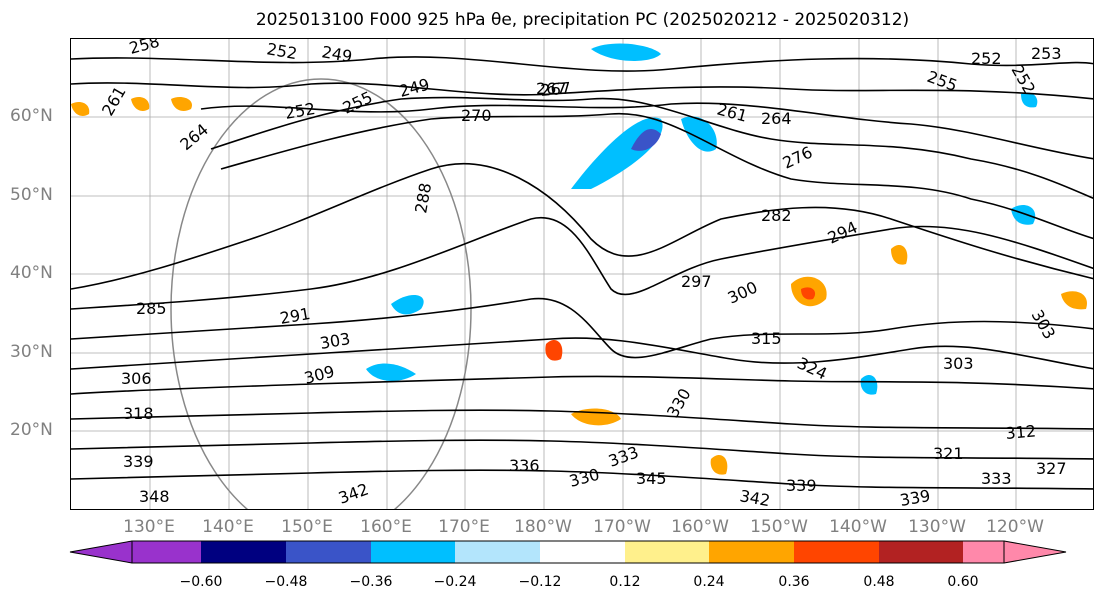  I want to click on contour-label: 270, so click(476, 115).